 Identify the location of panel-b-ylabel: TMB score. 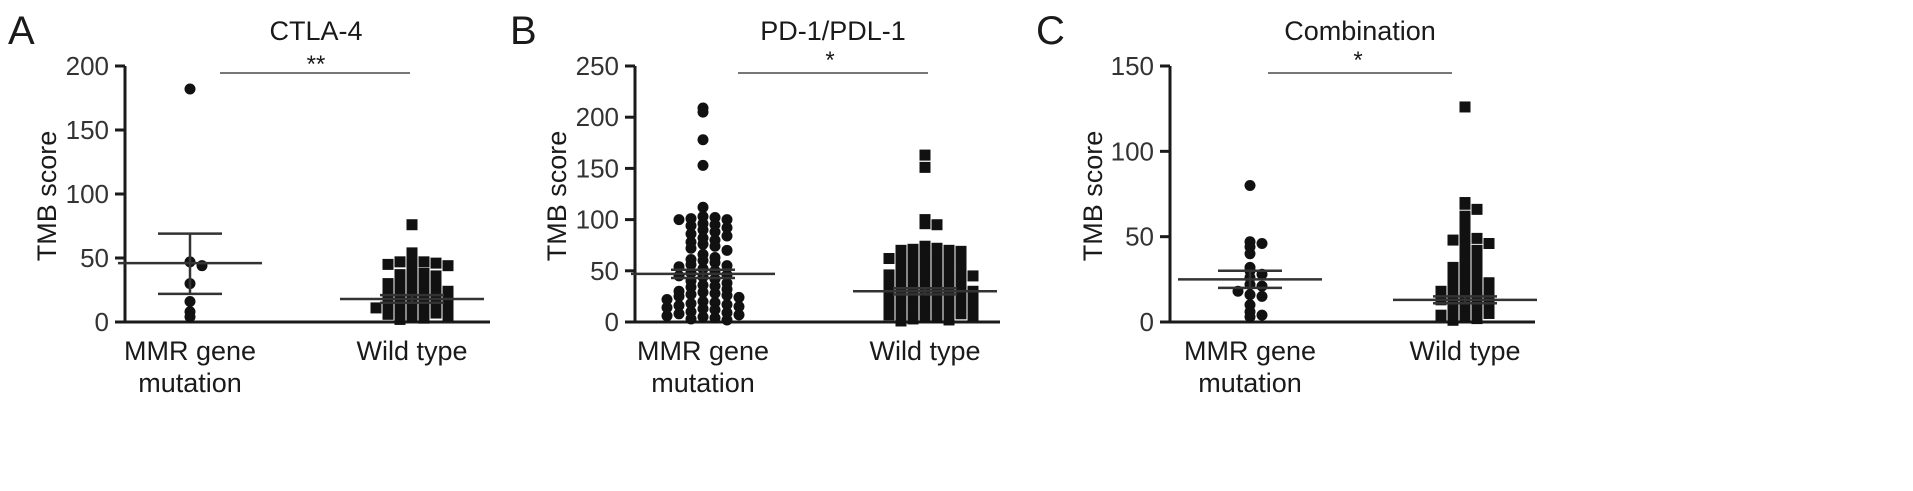
(557, 196).